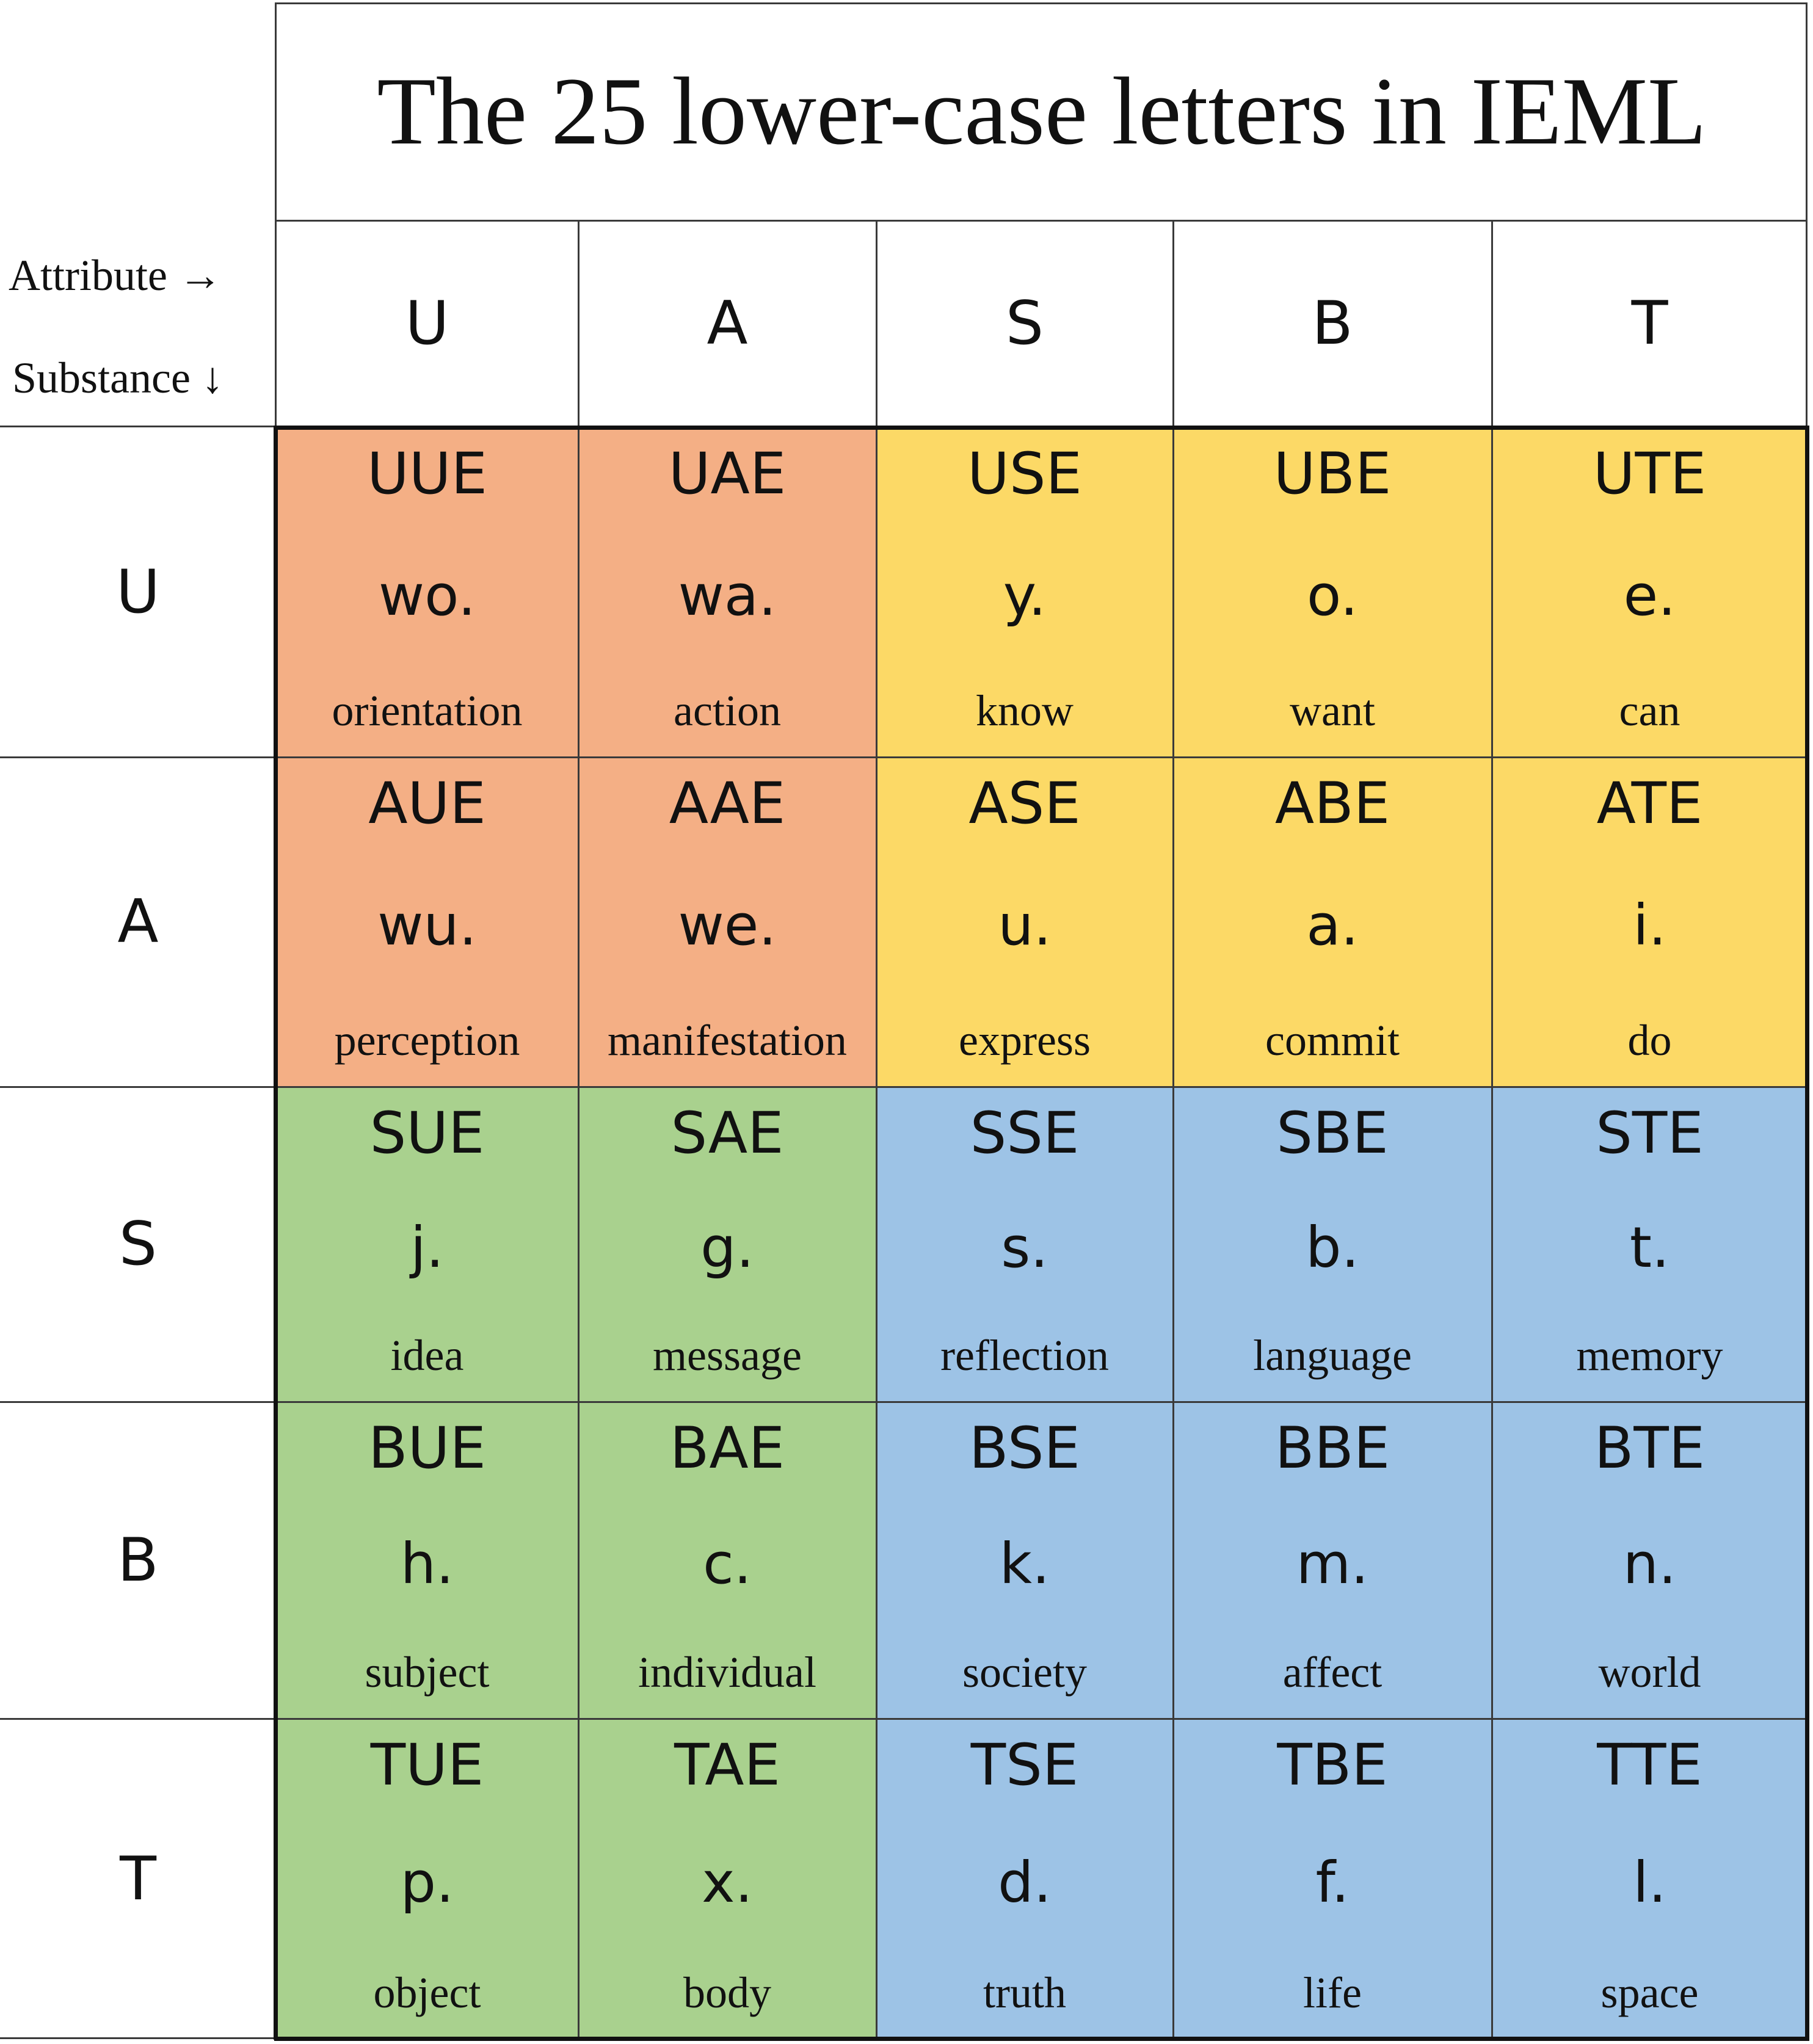  Describe the element at coordinates (1333, 925) in the screenshot. I see `letter-symbol: a.` at that location.